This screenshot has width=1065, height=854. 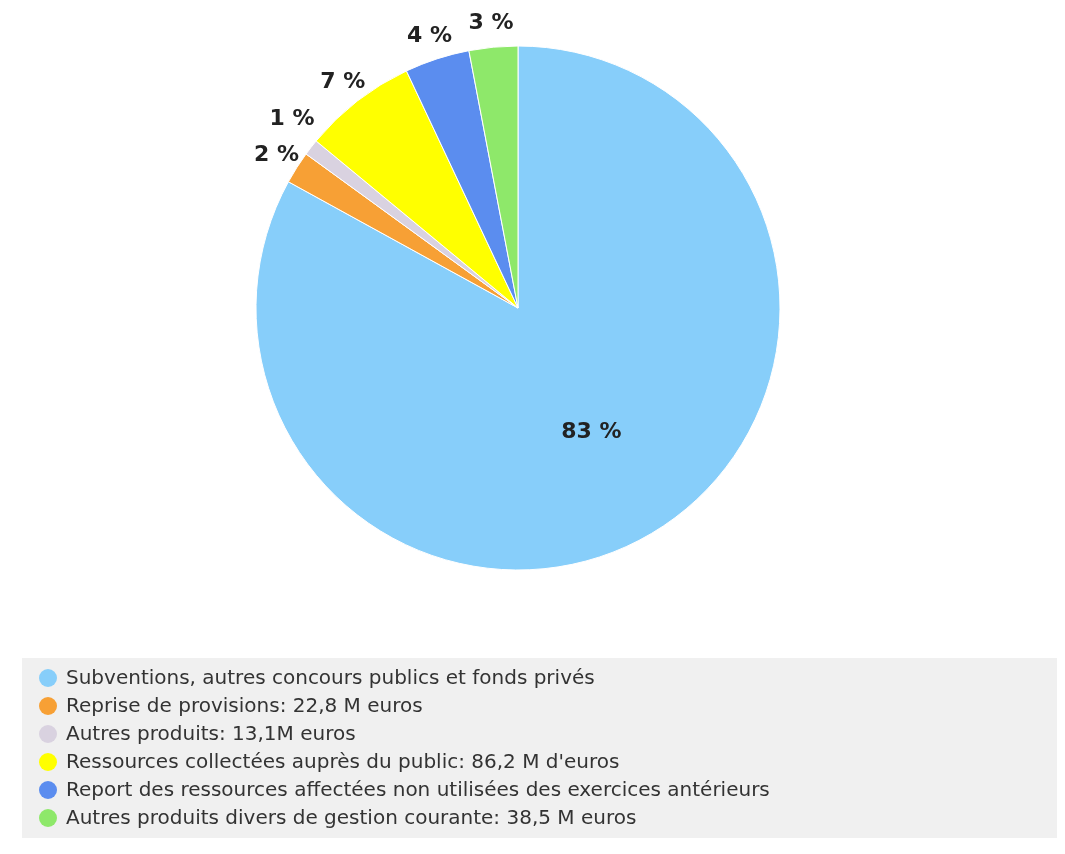 What do you see at coordinates (430, 34) in the screenshot?
I see `data-label: 4 %` at bounding box center [430, 34].